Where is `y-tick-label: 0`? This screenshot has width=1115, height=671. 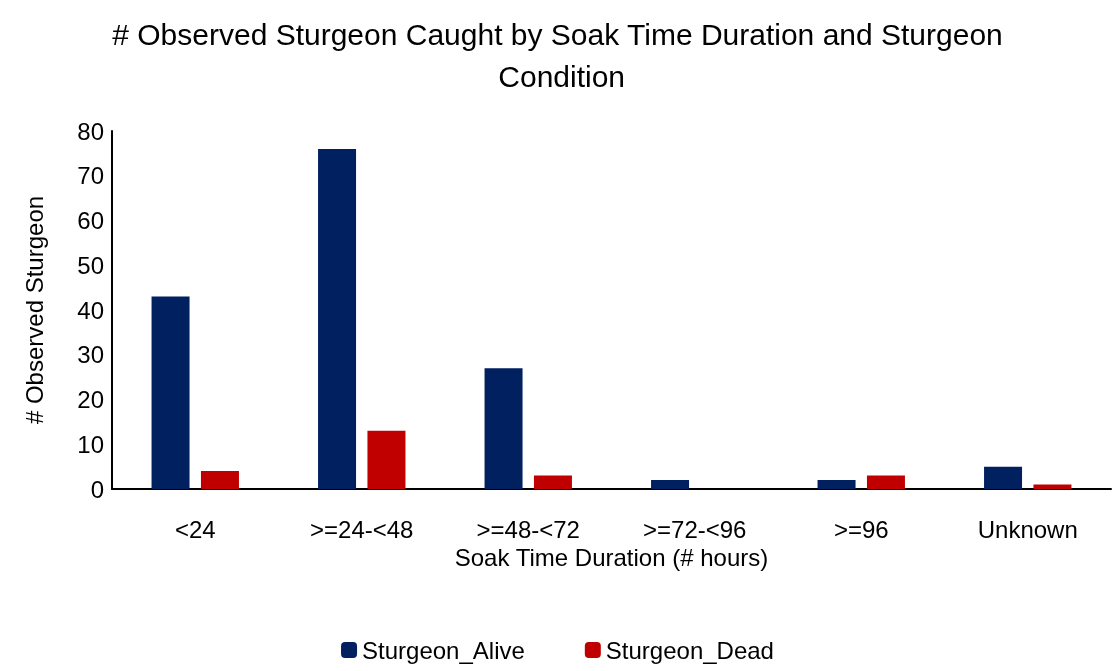
y-tick-label: 0 is located at coordinates (97, 489).